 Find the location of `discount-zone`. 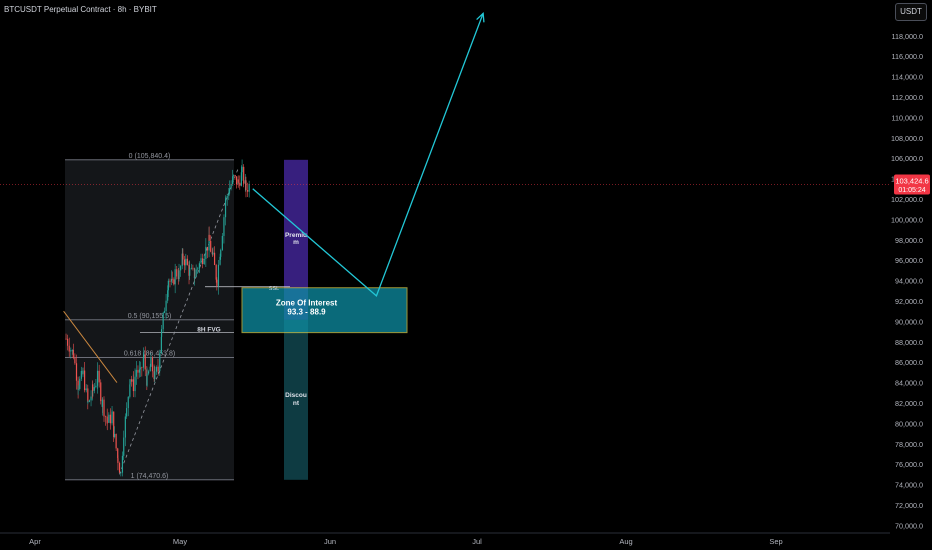

discount-zone is located at coordinates (296, 399).